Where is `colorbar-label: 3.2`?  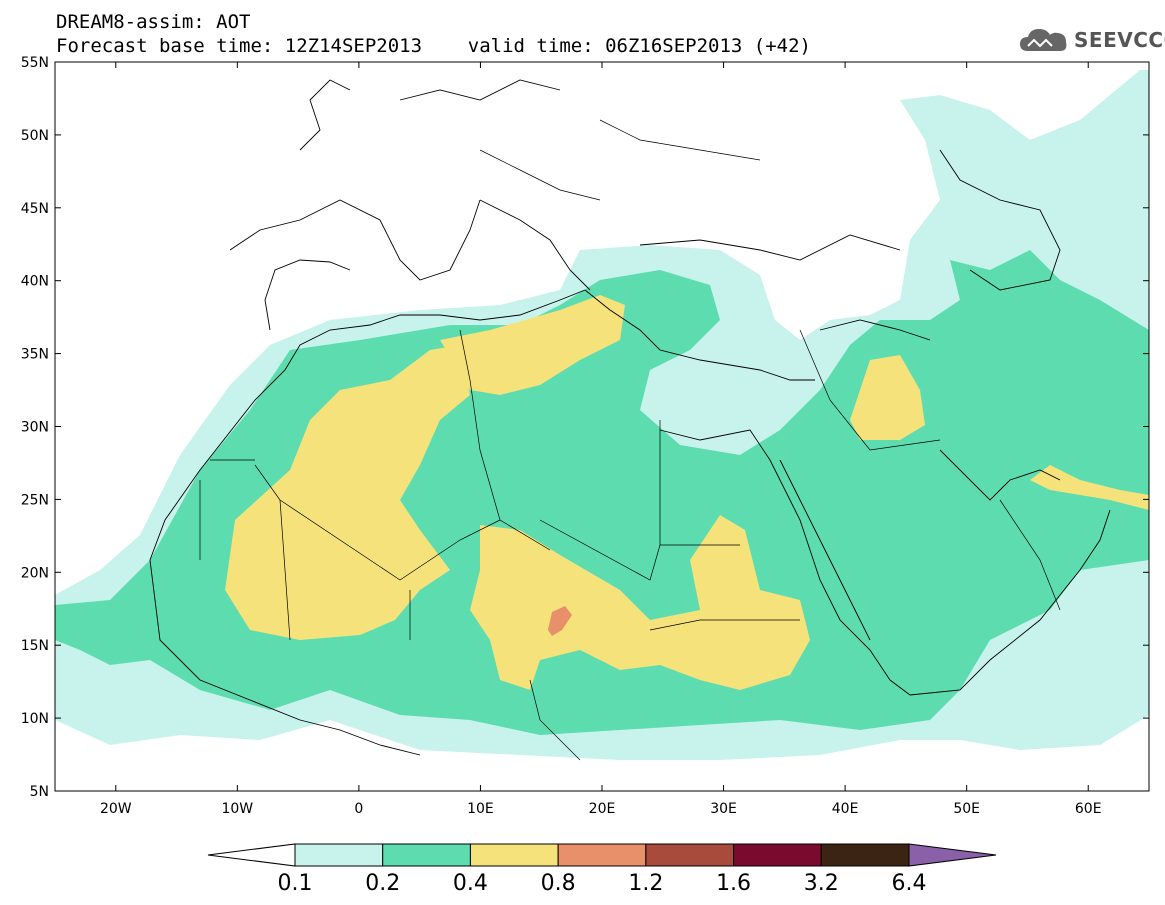
colorbar-label: 3.2 is located at coordinates (821, 883).